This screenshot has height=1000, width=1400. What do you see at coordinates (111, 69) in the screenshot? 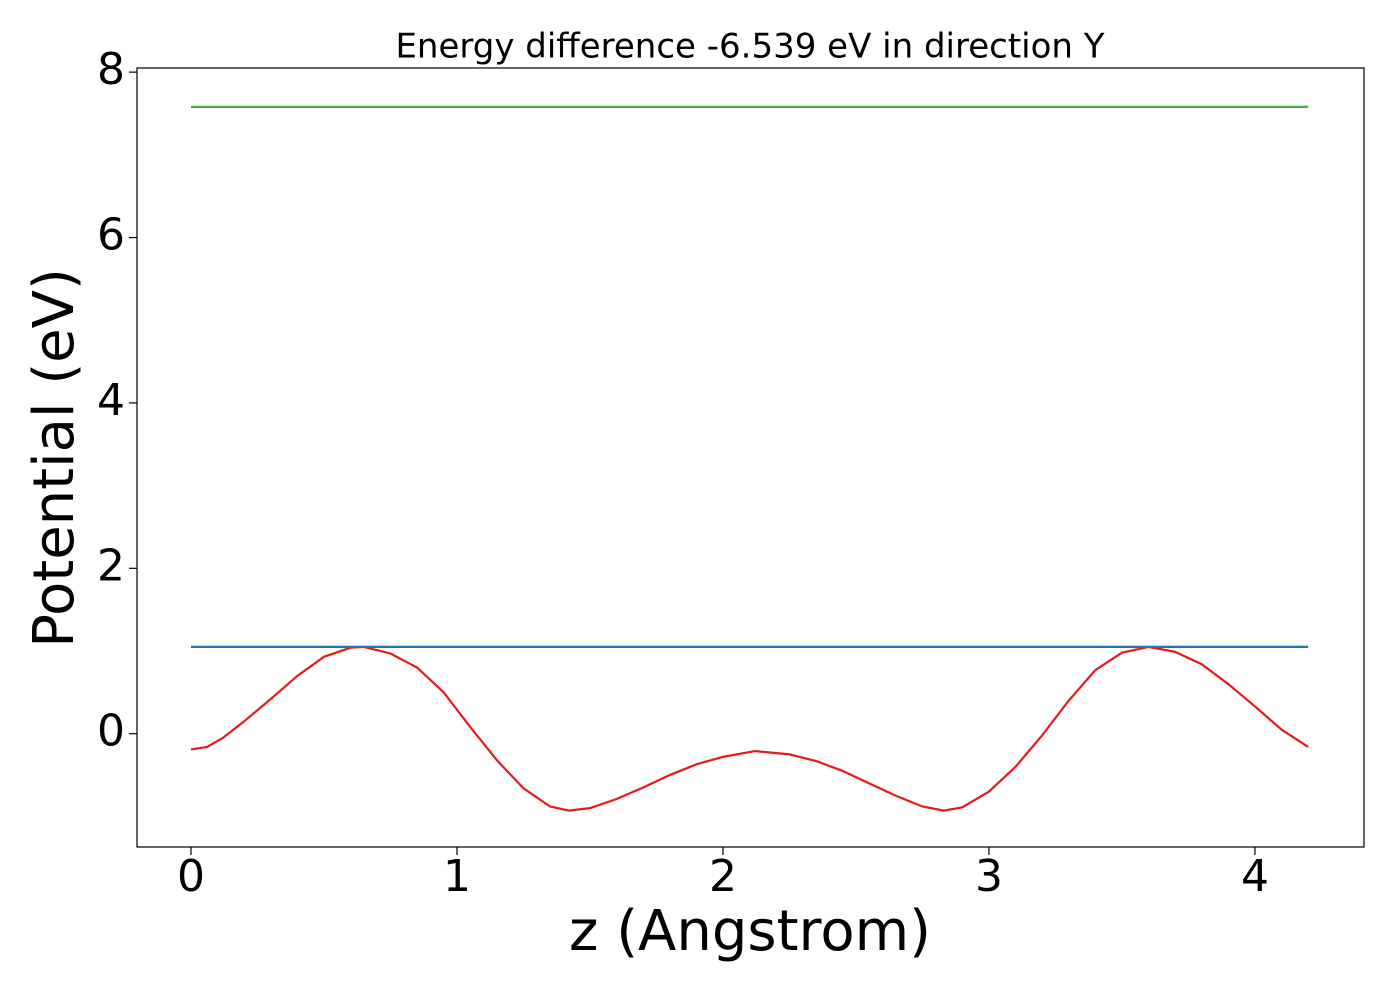
I see `y-tick-label: 8` at bounding box center [111, 69].